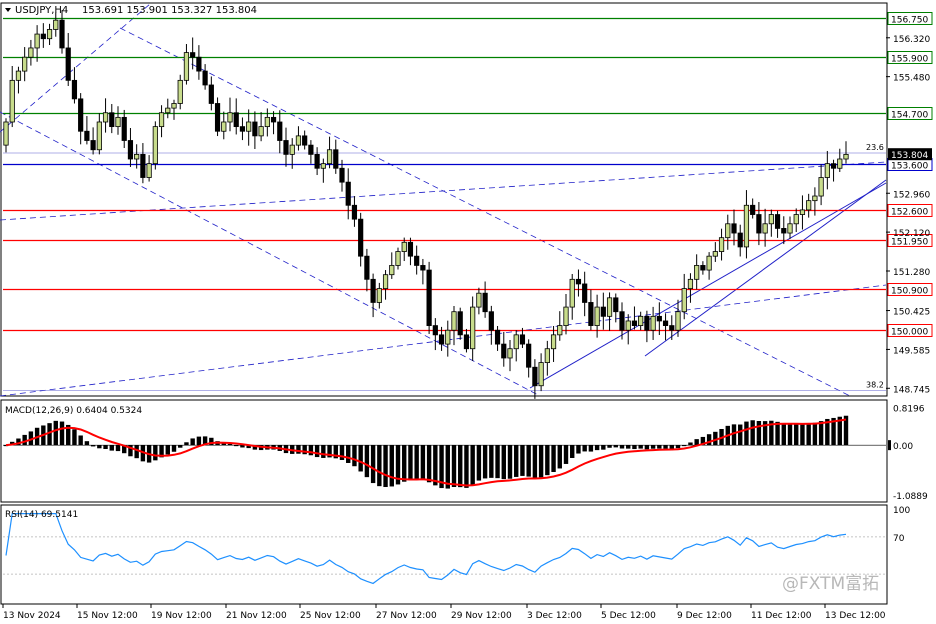  Describe the element at coordinates (909, 333) in the screenshot. I see `level-label: 150.000` at that location.